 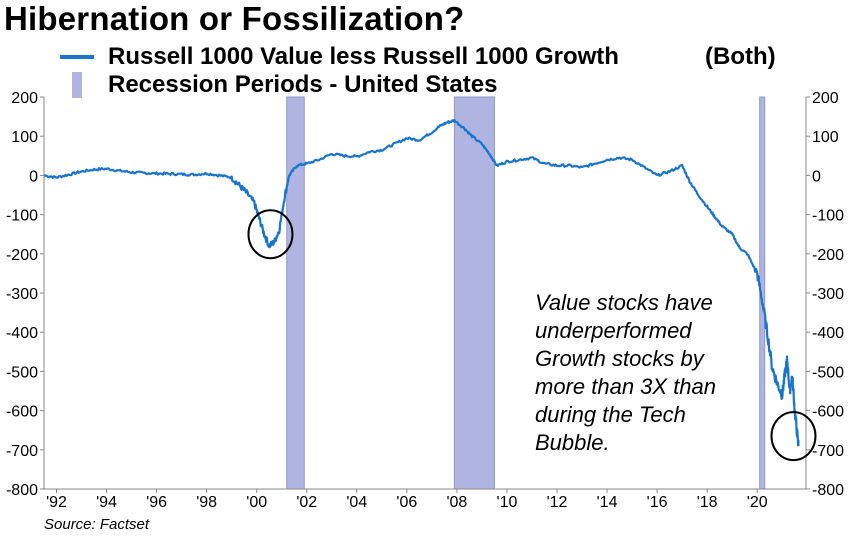 What do you see at coordinates (406, 502) in the screenshot?
I see `x-tick-label: '06` at bounding box center [406, 502].